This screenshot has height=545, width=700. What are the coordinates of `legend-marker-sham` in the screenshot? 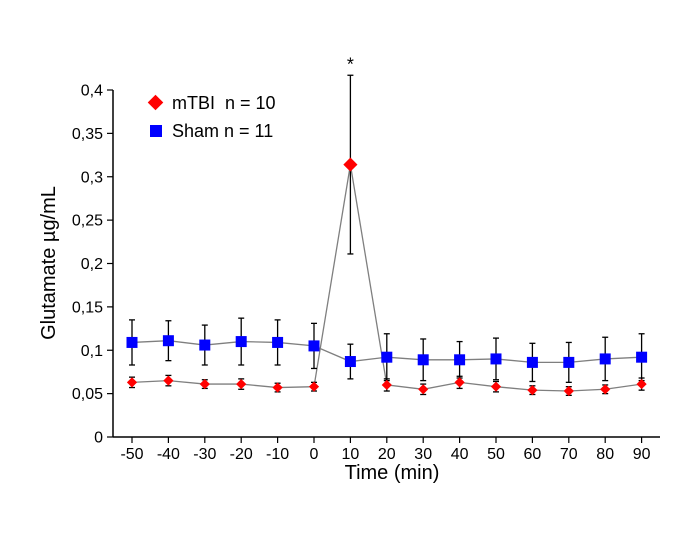 It's located at (156, 131).